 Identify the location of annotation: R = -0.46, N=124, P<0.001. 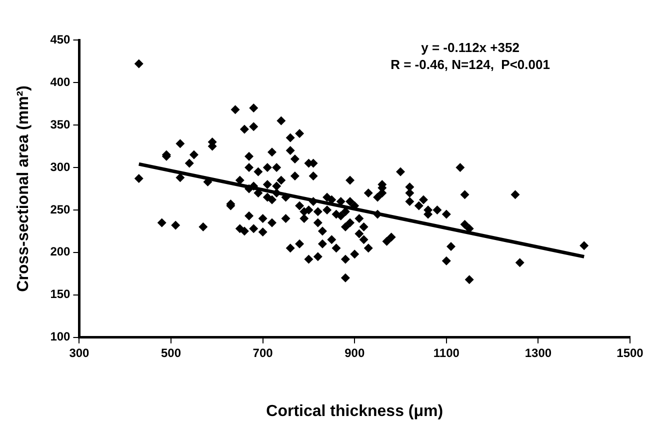
(470, 64).